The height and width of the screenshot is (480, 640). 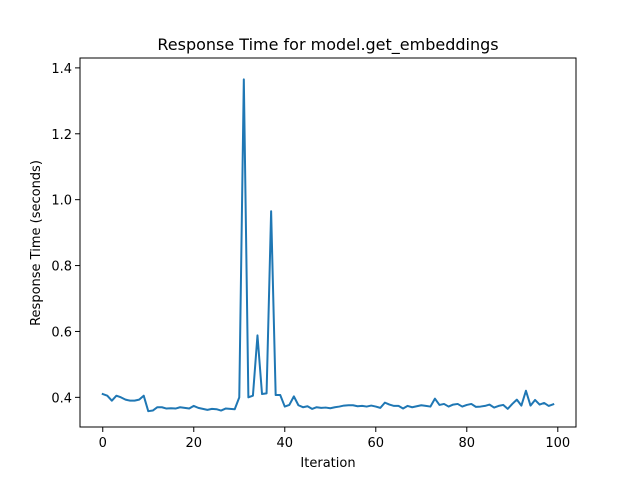 I want to click on y-tick-label: 1.4, so click(x=61, y=69).